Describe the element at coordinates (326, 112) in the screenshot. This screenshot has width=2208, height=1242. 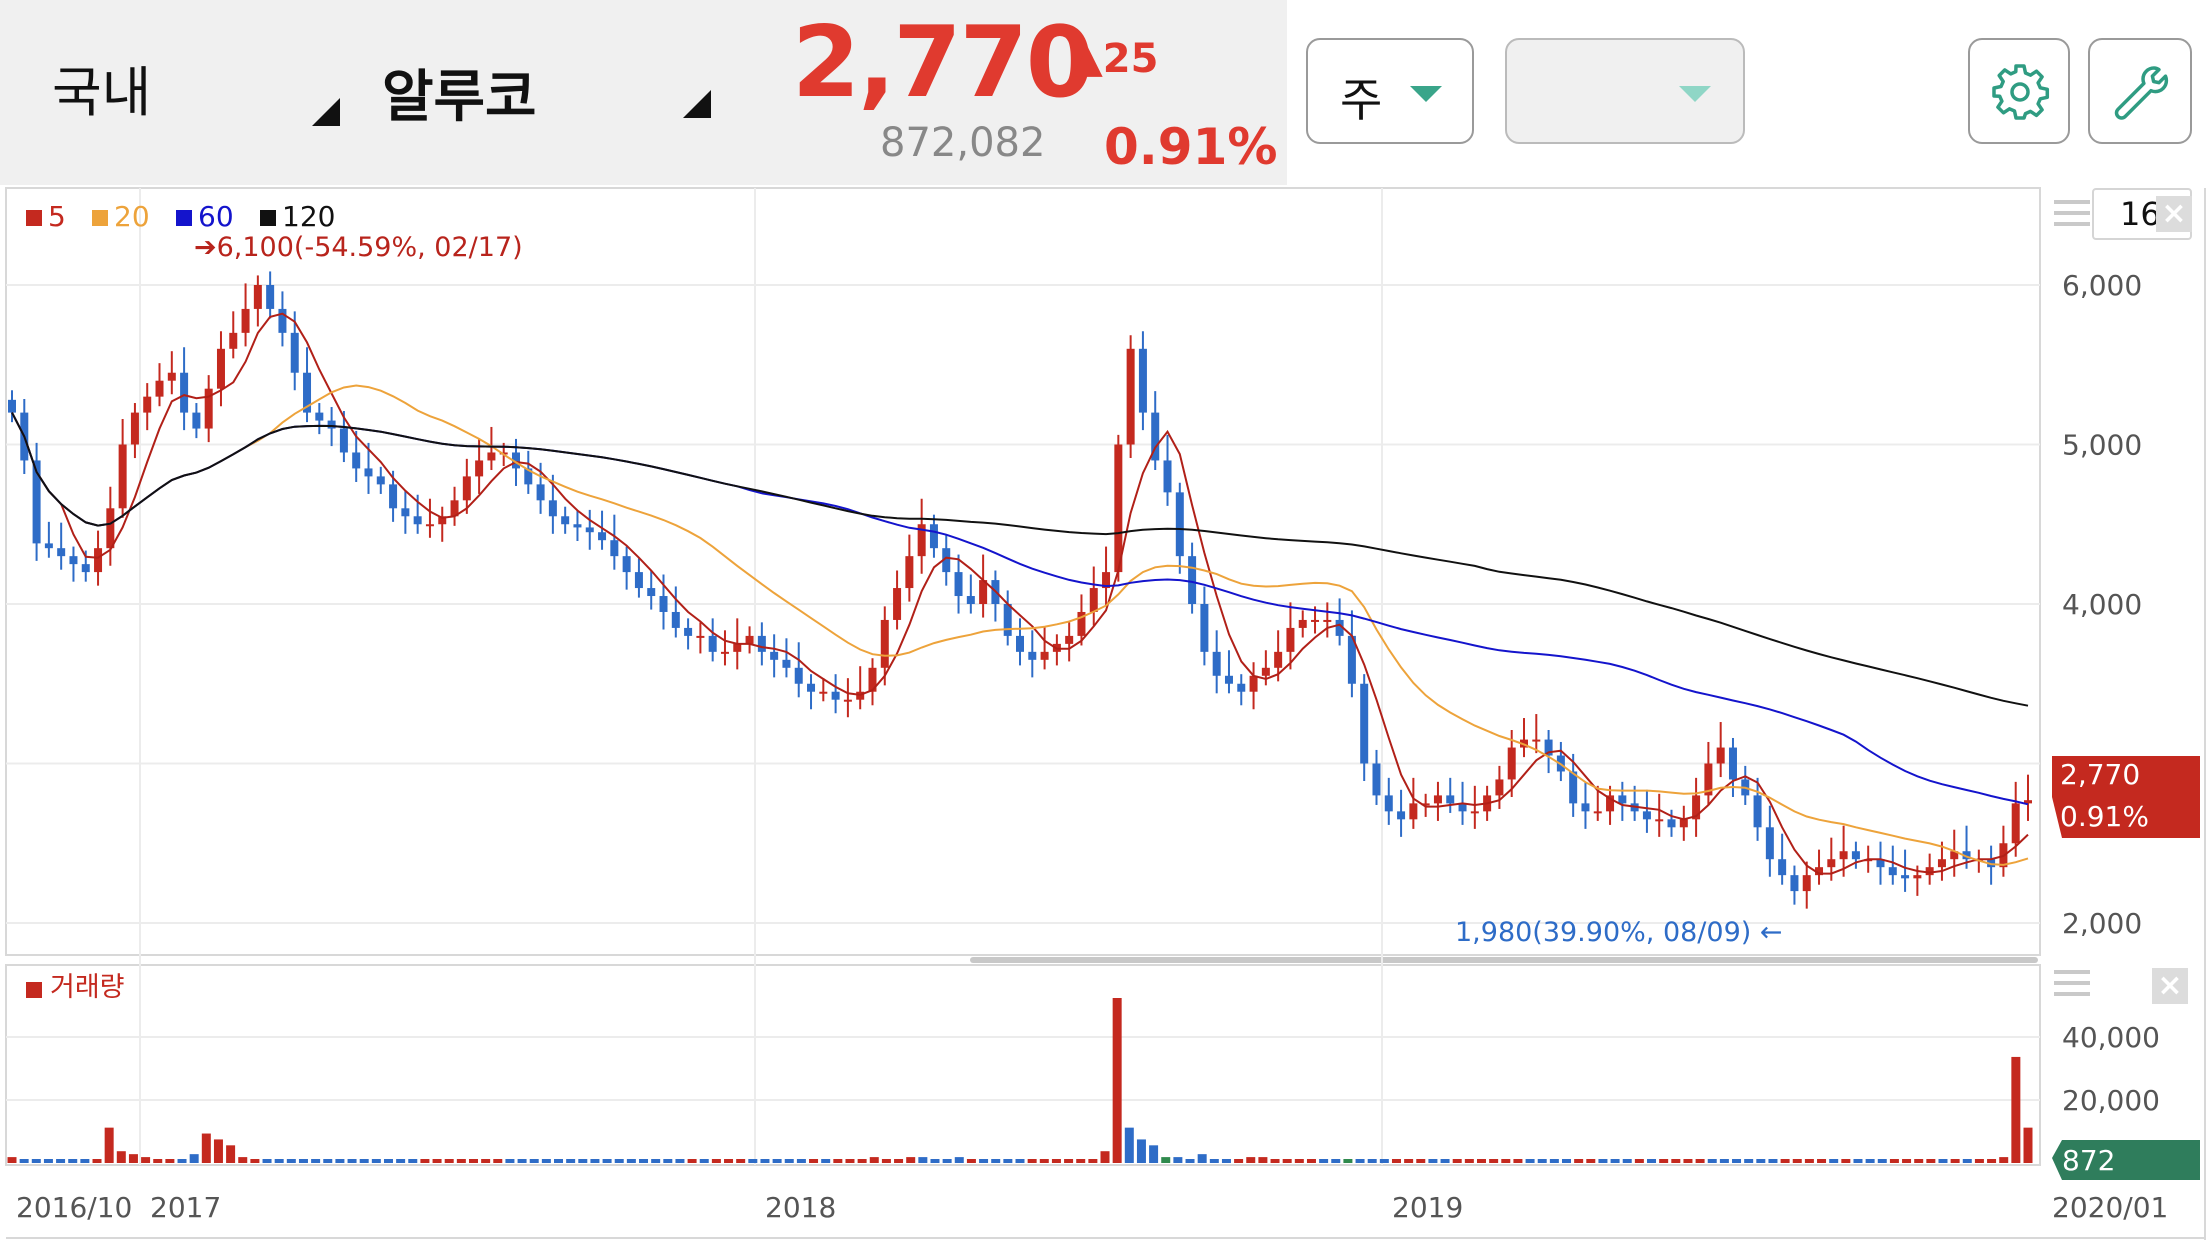
I see `market-dropdown-icon` at that location.